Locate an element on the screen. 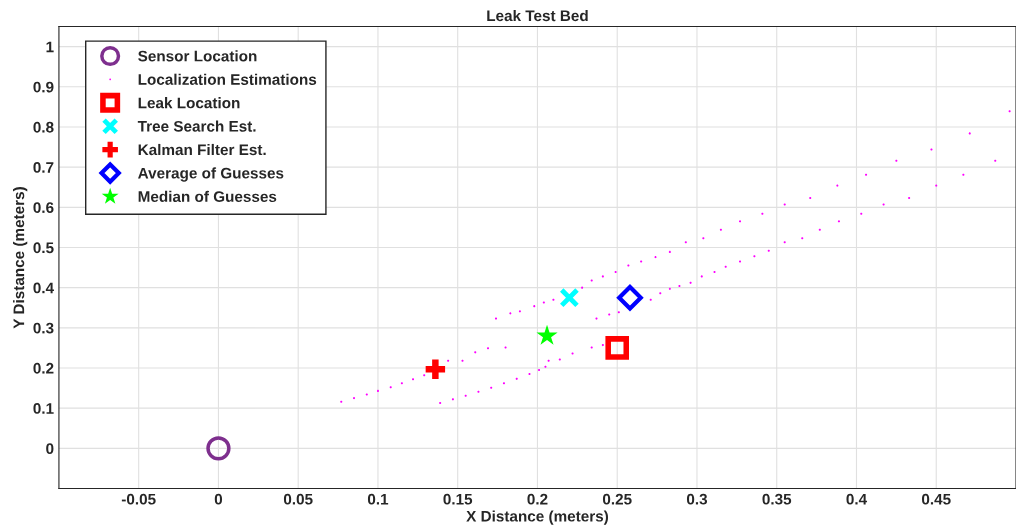 This screenshot has width=1016, height=531. y-axis-title: Y Distance (meters) is located at coordinates (20, 258).